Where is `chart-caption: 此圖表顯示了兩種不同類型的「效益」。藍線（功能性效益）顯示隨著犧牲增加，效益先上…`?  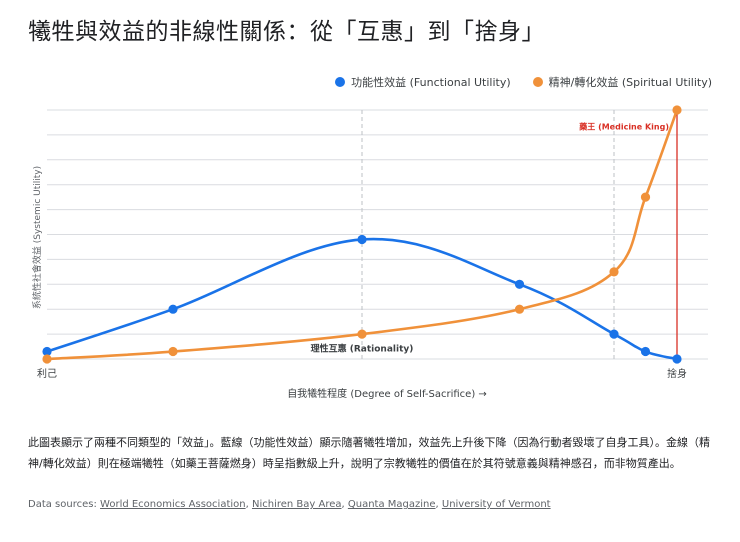 chart-caption: 此圖表顯示了兩種不同類型的「效益」。藍線（功能性效益）顯示隨著犧牲增加，效益先上… is located at coordinates (369, 453).